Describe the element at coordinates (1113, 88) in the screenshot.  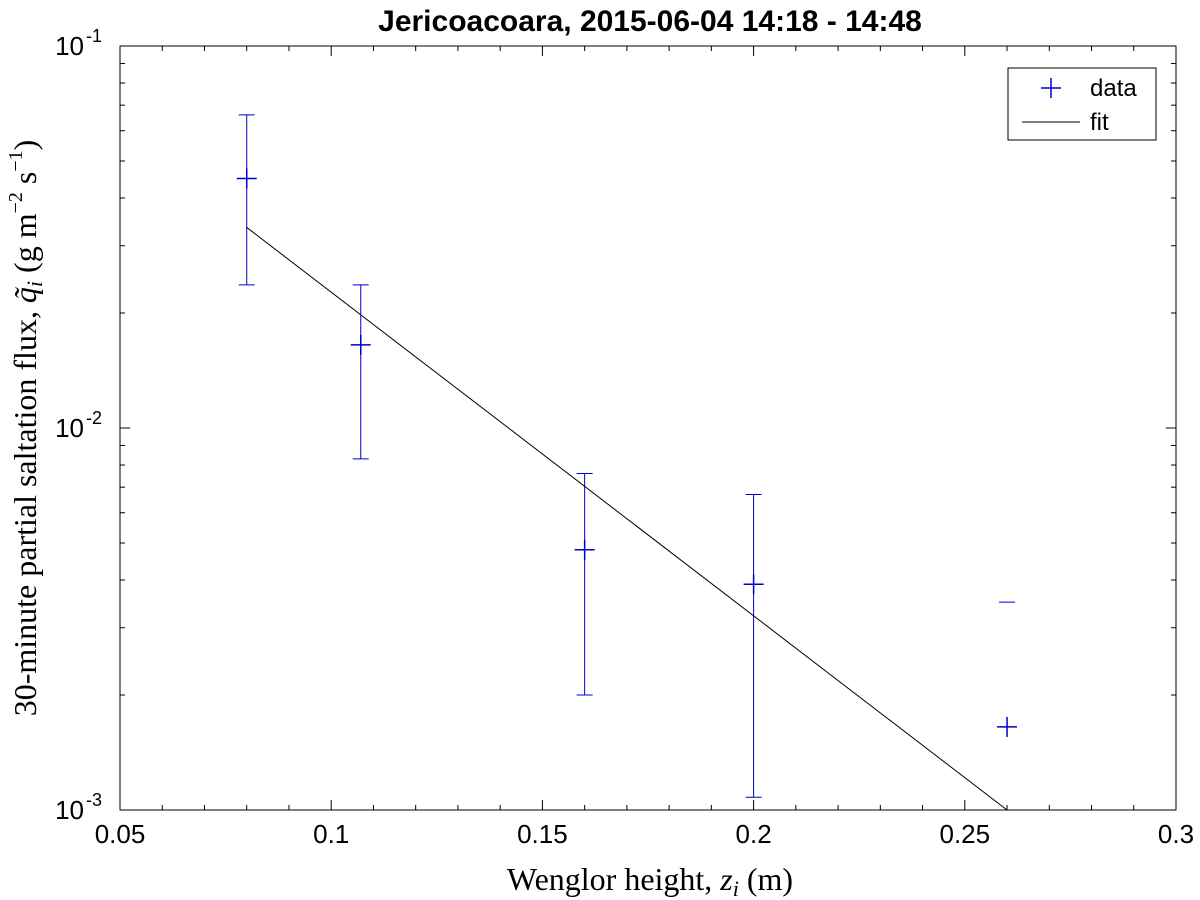
I see `legend-entry-data: data` at that location.